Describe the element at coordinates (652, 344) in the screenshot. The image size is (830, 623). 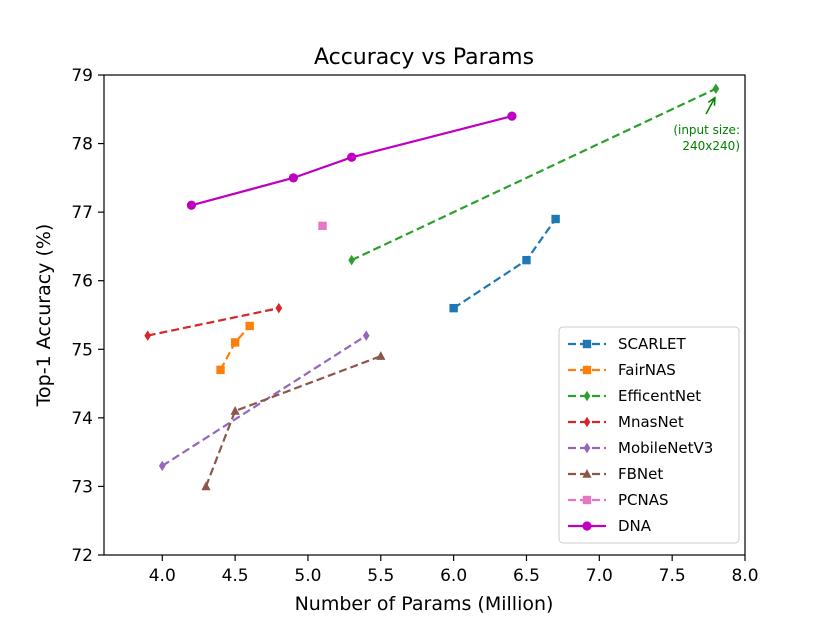
I see `legend-label-scarlet: SCARLET` at that location.